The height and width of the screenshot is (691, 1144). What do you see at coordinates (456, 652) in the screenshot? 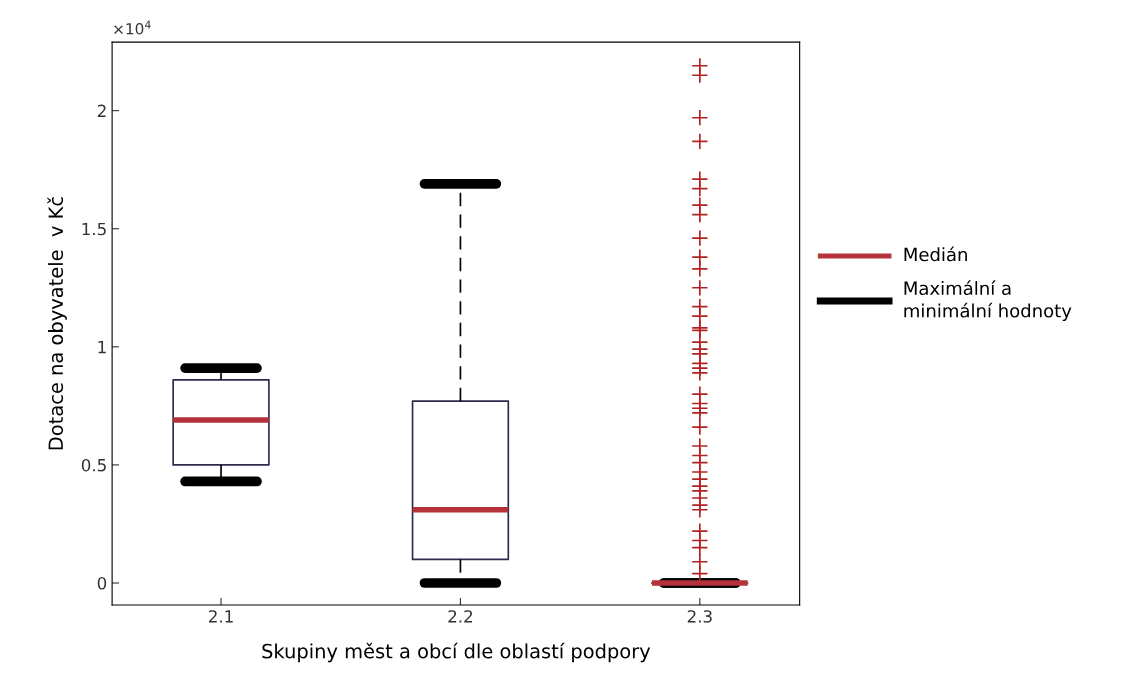
I see `x-axis-title: Skupiny měst a obcí dle oblastí podpory` at bounding box center [456, 652].